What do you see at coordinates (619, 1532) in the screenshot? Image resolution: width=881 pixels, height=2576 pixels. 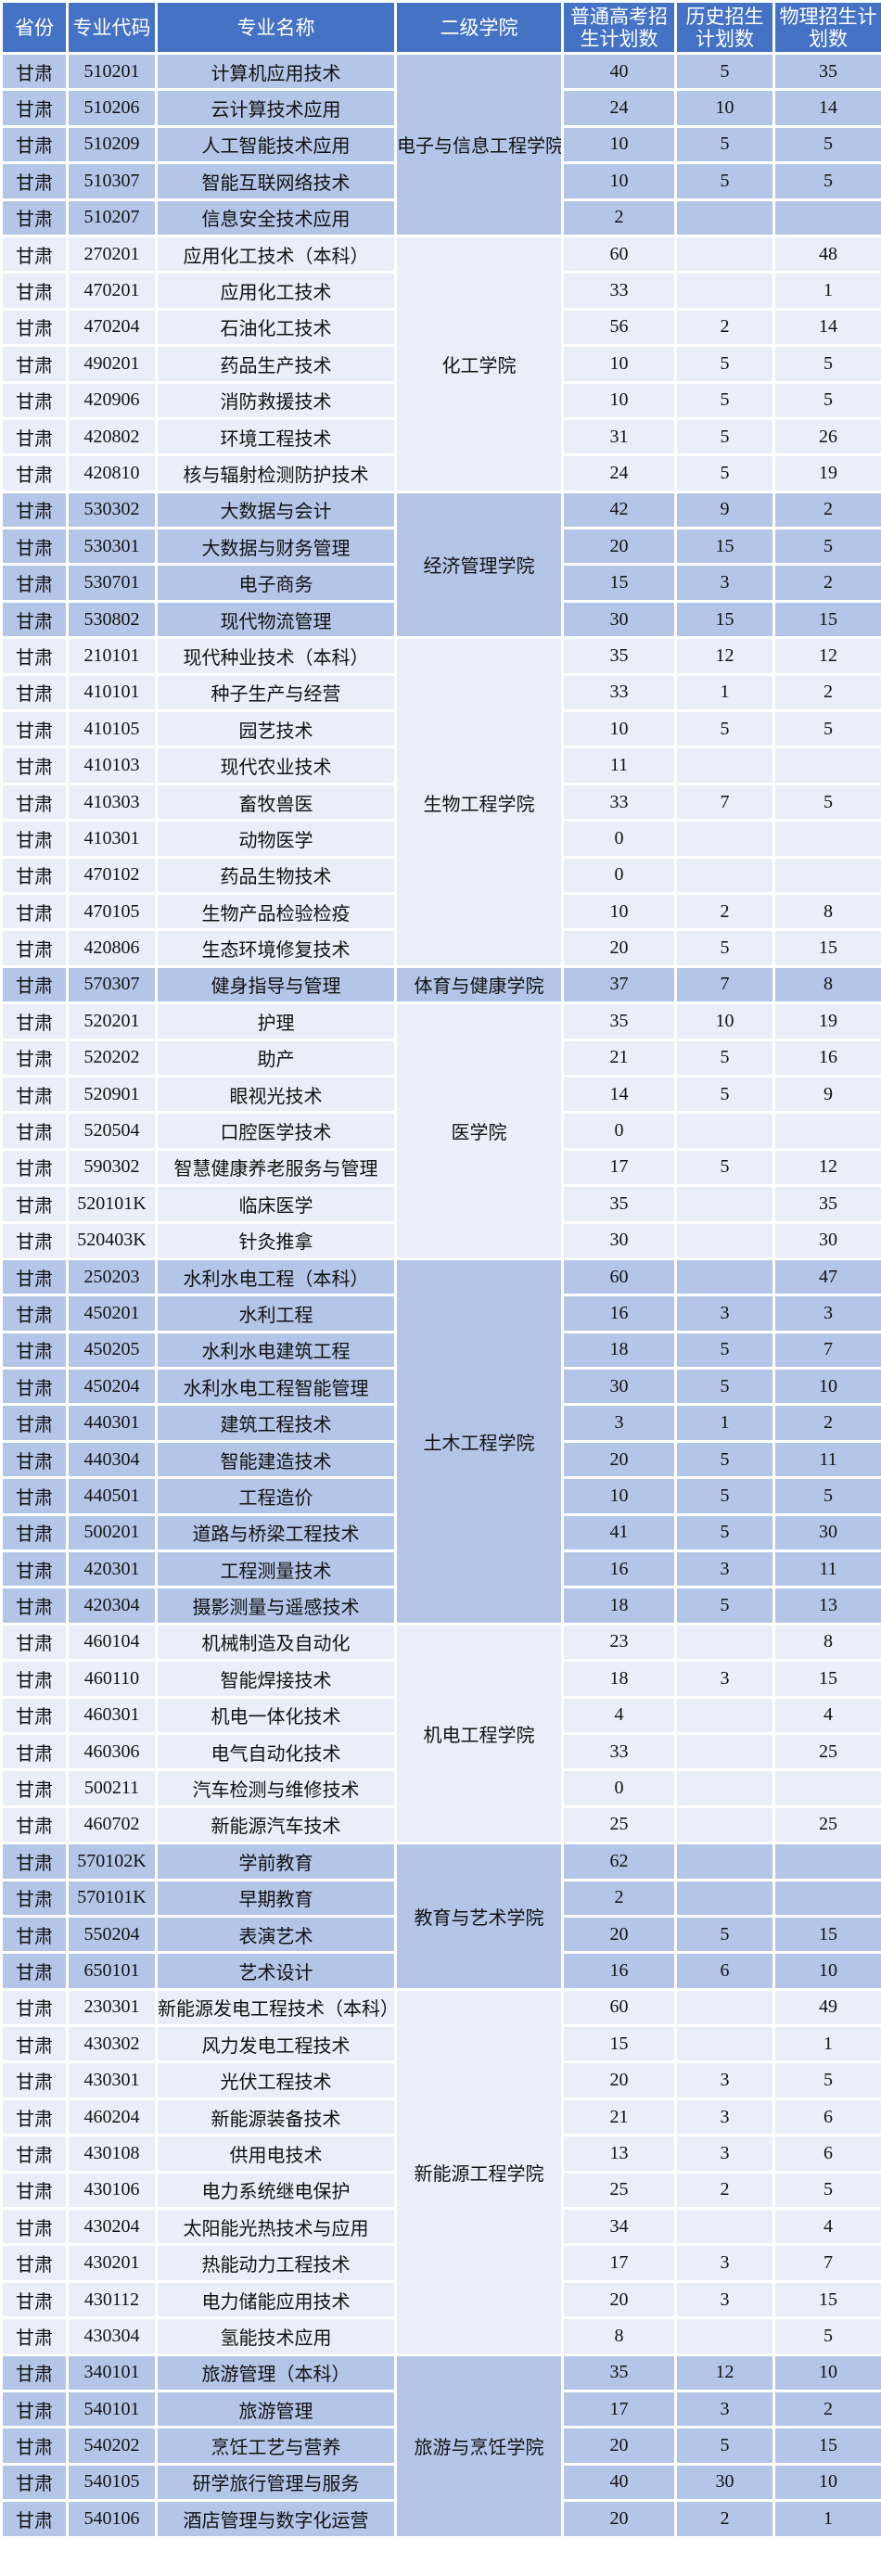 I see `total-plan-cell: 41` at bounding box center [619, 1532].